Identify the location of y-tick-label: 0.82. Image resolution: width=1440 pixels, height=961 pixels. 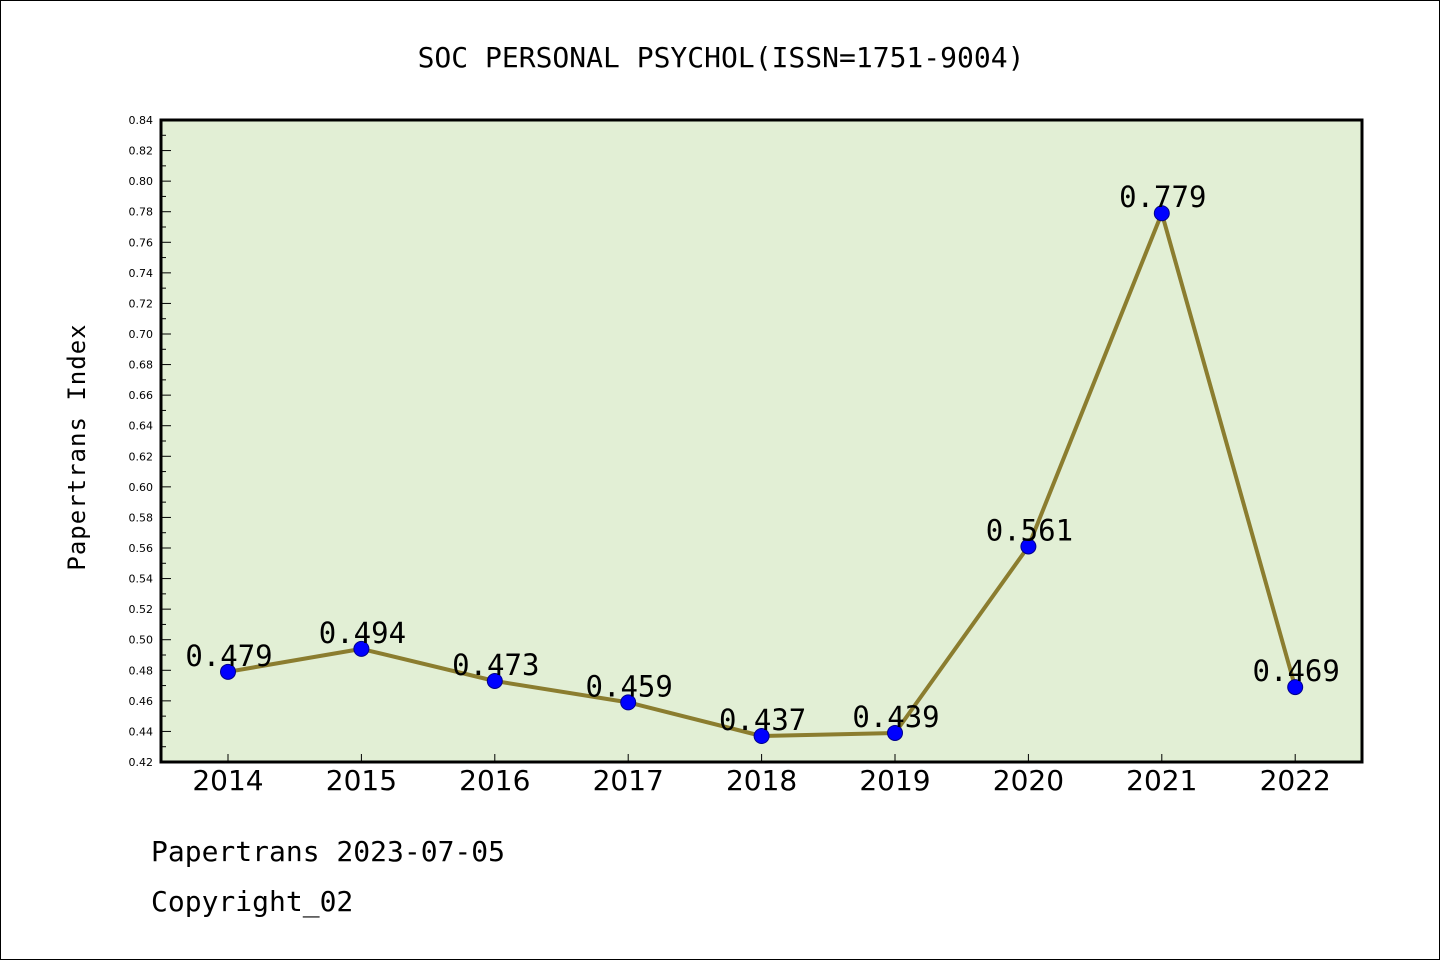
(141, 151).